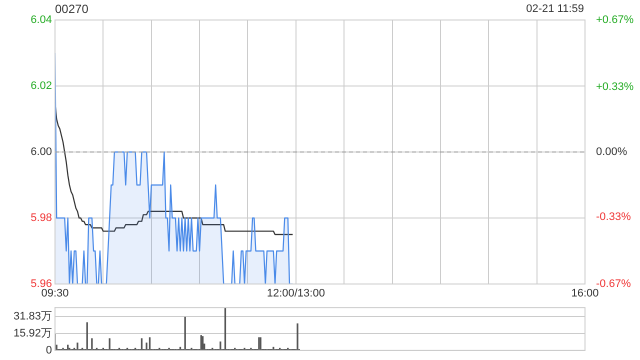 This screenshot has width=640, height=360. What do you see at coordinates (49, 350) in the screenshot?
I see `y-tick-label: 0` at bounding box center [49, 350].